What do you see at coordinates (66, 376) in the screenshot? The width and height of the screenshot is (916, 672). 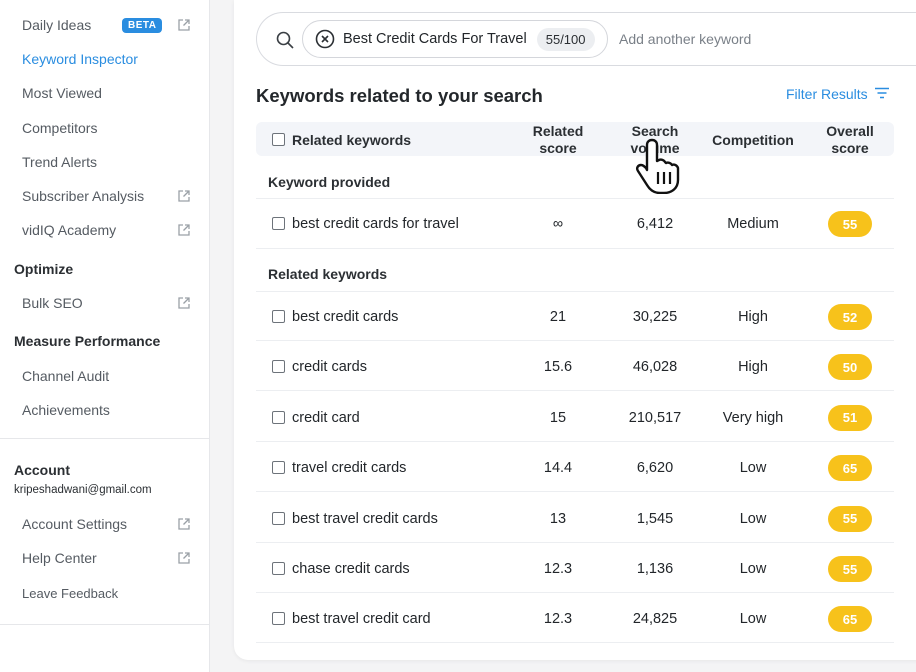 I see `sidebar-item-label: Channel Audit` at bounding box center [66, 376].